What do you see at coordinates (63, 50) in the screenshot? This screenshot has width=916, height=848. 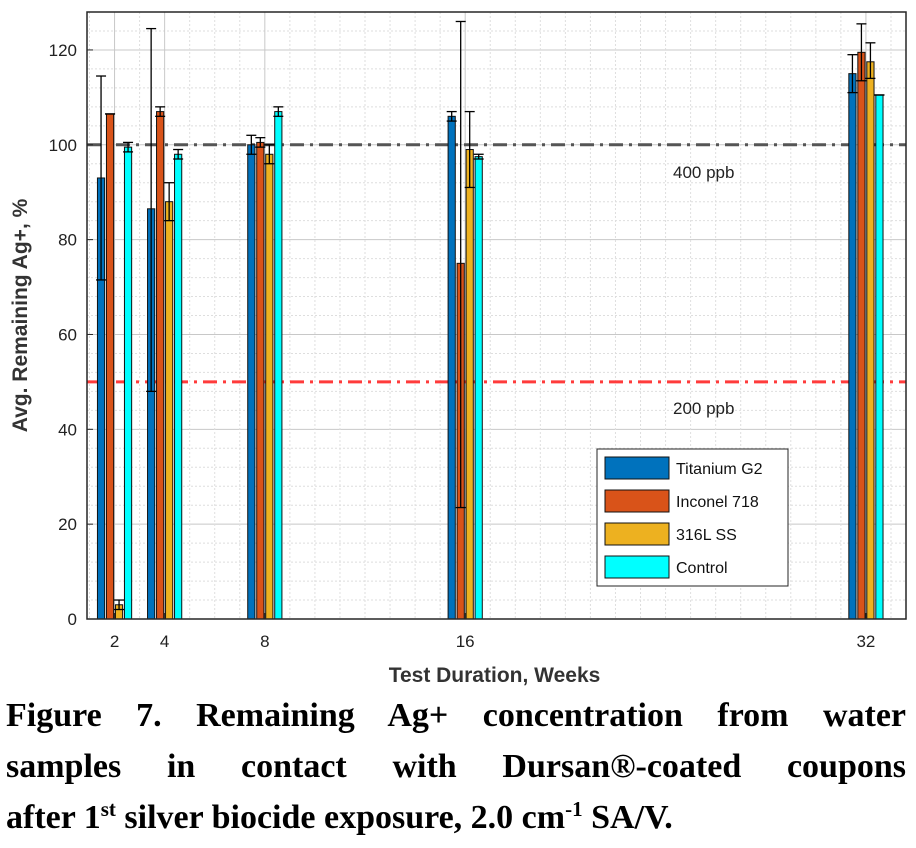 I see `y-tick-label: 120` at bounding box center [63, 50].